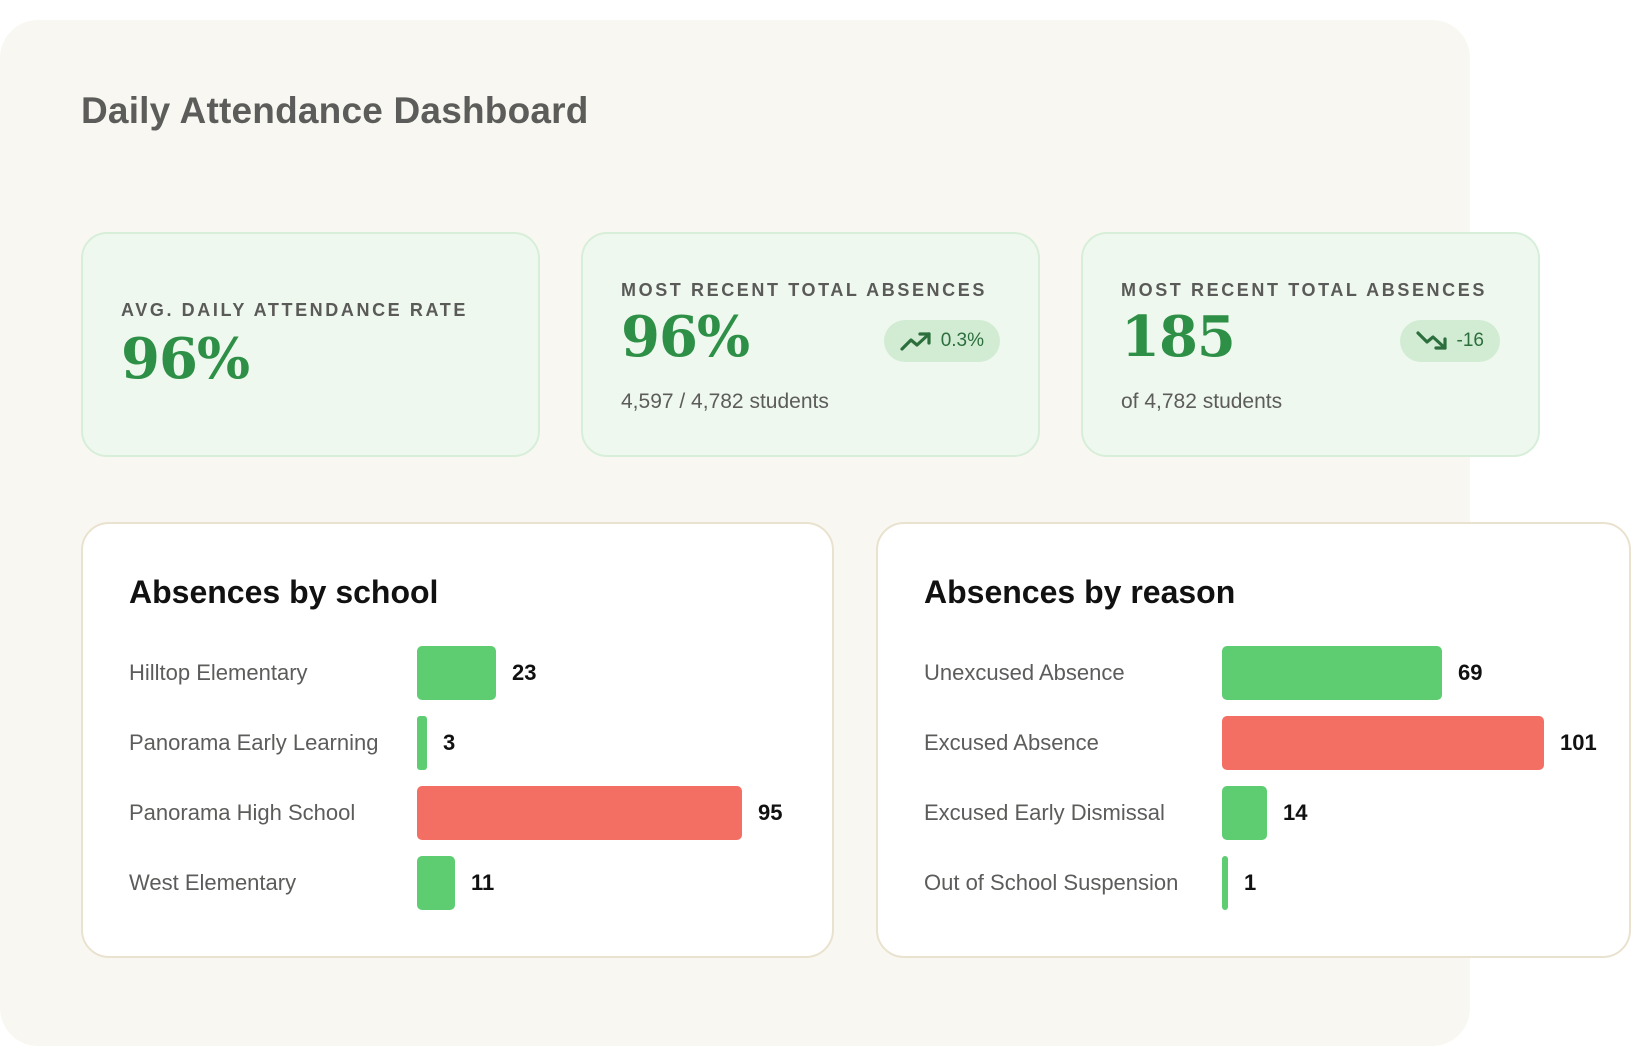 The image size is (1636, 1064). I want to click on bar-label: Panorama Early Learning, so click(254, 742).